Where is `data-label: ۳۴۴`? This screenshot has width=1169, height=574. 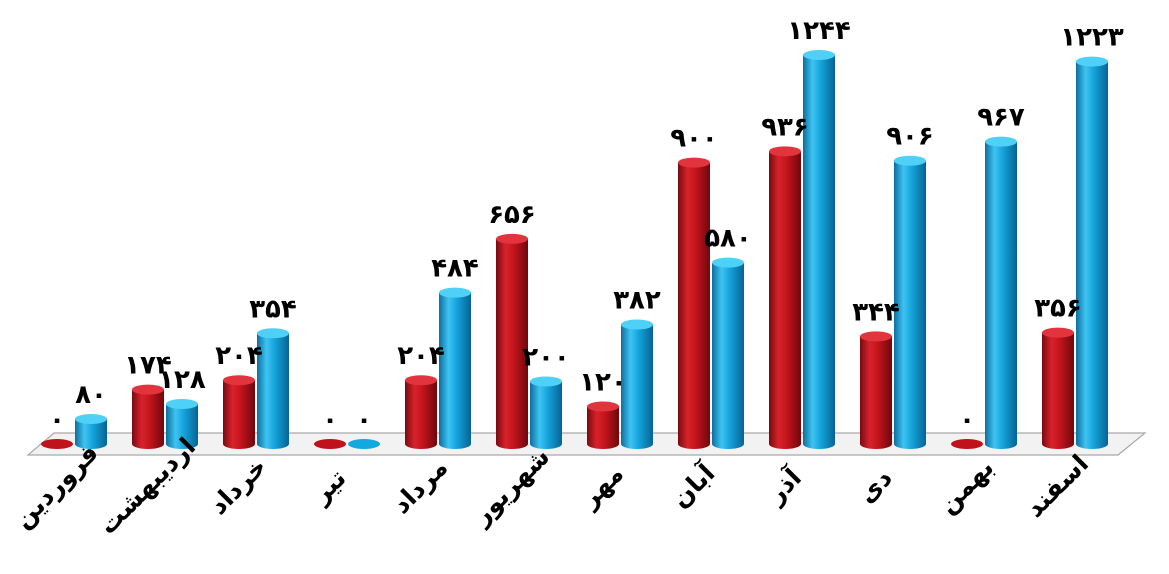 data-label: ۳۴۴ is located at coordinates (876, 312).